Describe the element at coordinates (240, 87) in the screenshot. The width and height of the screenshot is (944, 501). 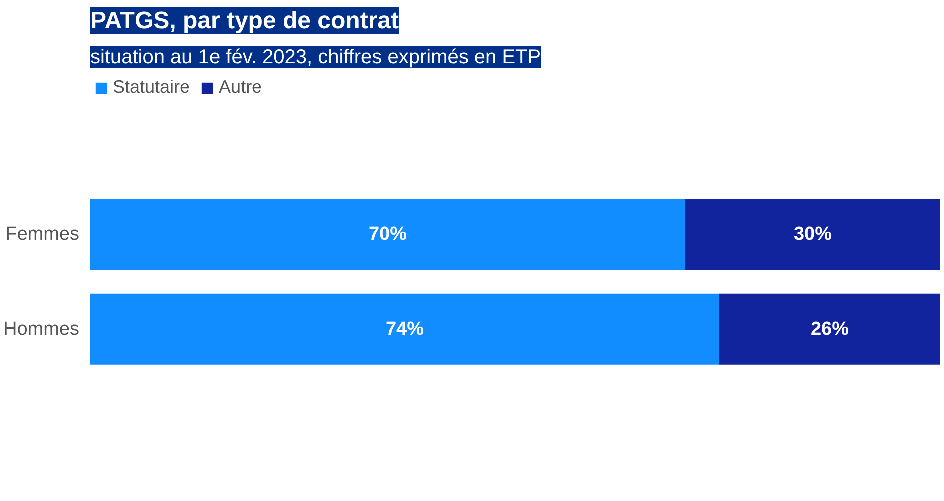
I see `legend-label: Autre` at that location.